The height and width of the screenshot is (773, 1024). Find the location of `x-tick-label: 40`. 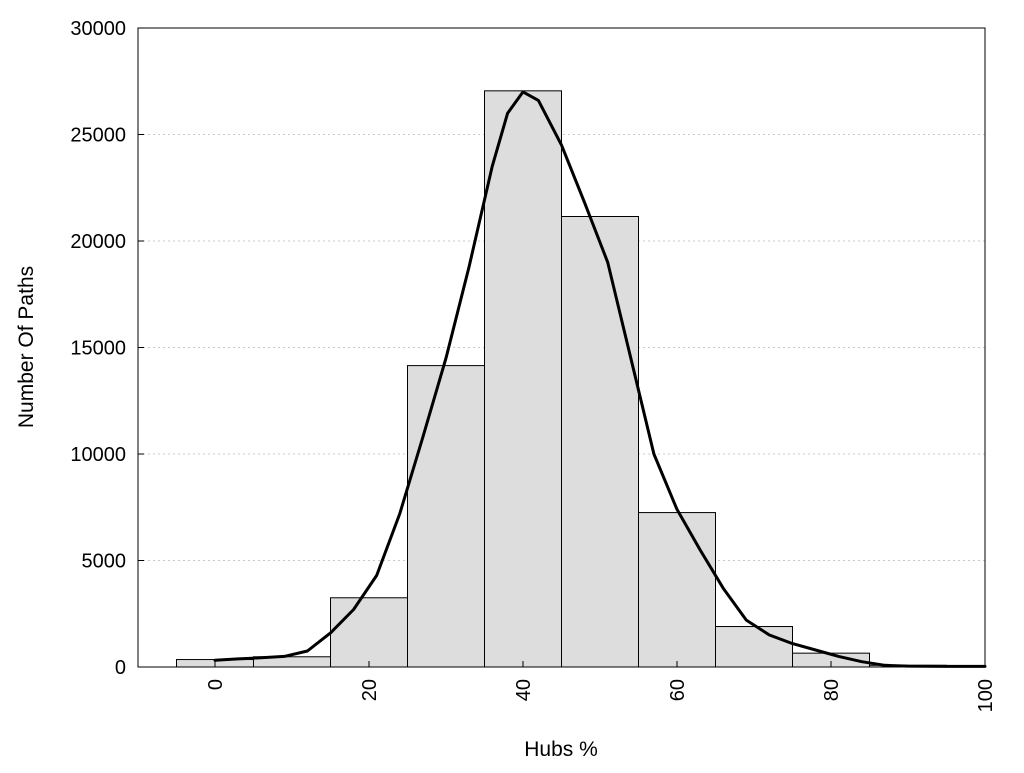

x-tick-label: 40 is located at coordinates (524, 690).